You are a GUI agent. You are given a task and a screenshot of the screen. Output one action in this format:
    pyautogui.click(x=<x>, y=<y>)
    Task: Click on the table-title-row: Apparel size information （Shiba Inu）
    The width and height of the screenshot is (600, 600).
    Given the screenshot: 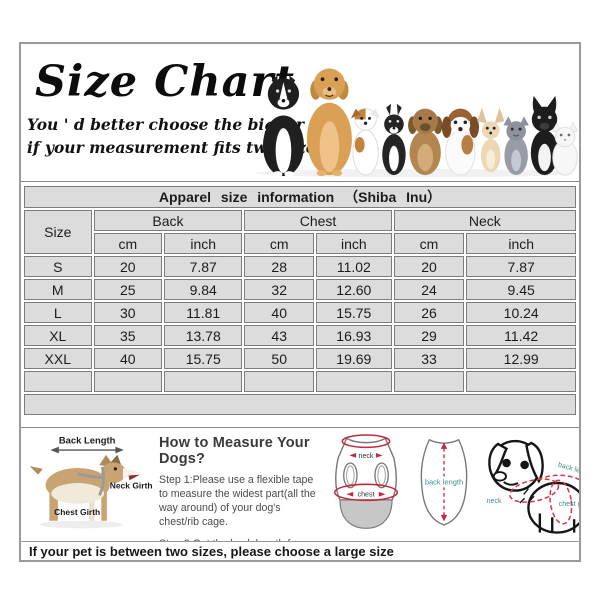 What is the action you would take?
    pyautogui.click(x=300, y=197)
    